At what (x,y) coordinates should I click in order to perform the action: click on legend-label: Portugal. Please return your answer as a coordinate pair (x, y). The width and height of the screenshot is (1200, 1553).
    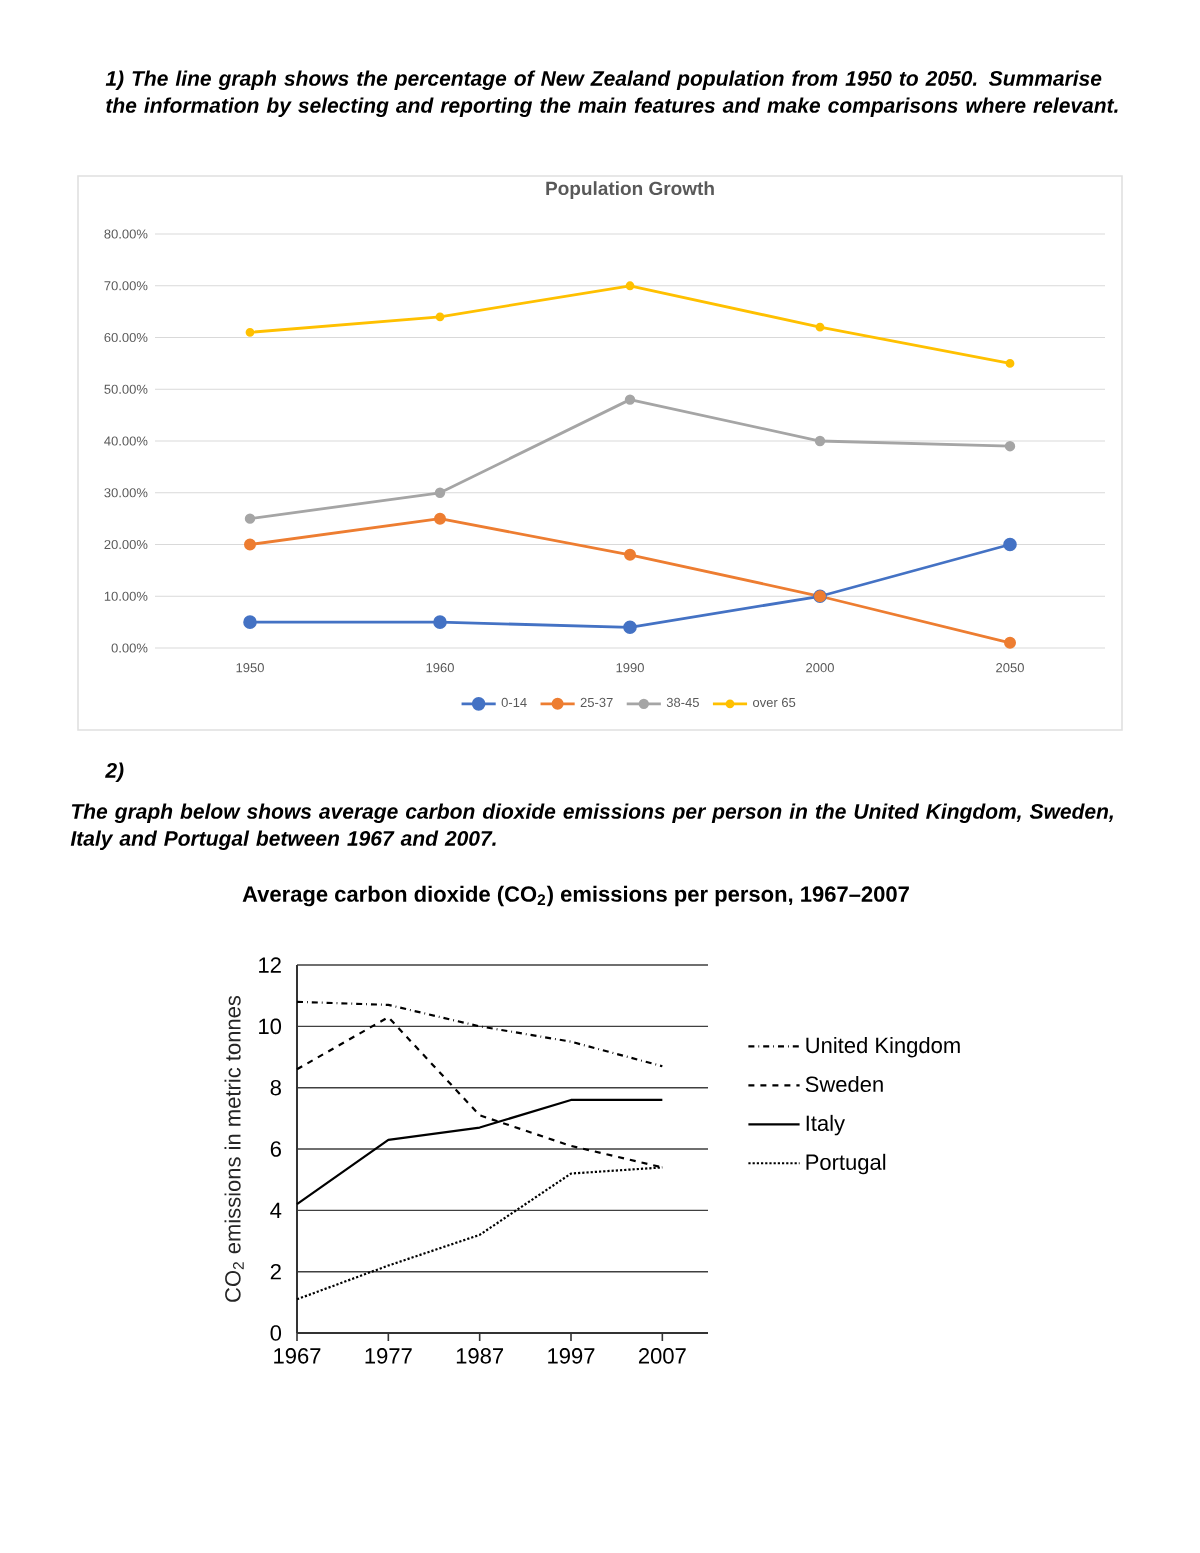
    Looking at the image, I should click on (846, 1164).